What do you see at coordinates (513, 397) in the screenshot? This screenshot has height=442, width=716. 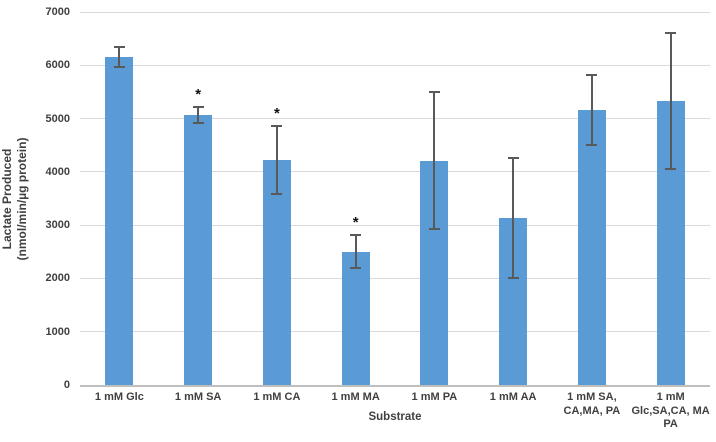 I see `x-tick-label: 1 mM AA` at bounding box center [513, 397].